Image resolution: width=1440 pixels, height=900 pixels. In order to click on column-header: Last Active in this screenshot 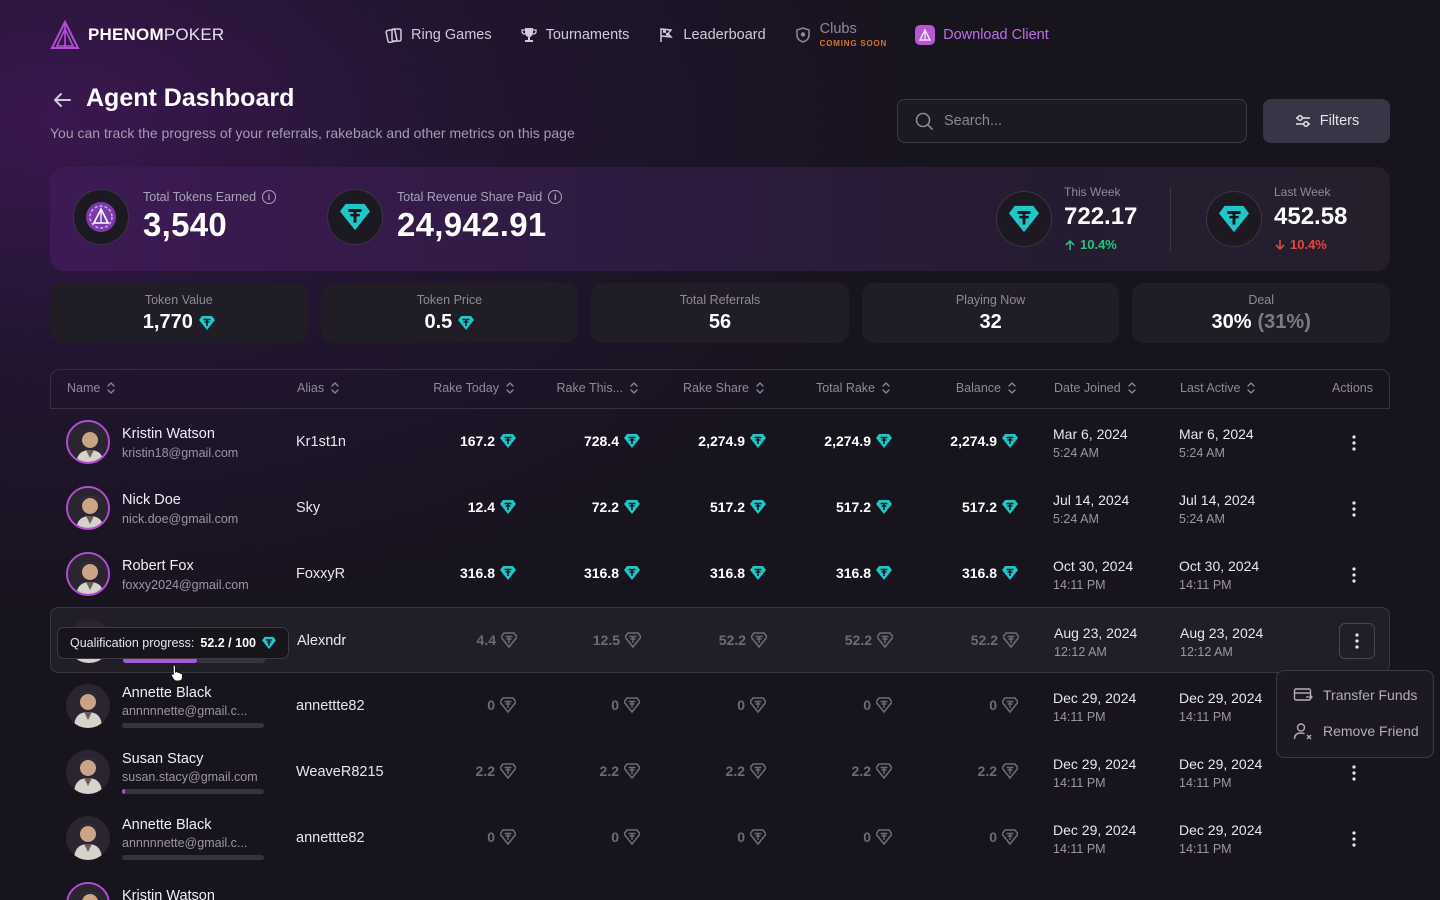, I will do `click(1218, 388)`.